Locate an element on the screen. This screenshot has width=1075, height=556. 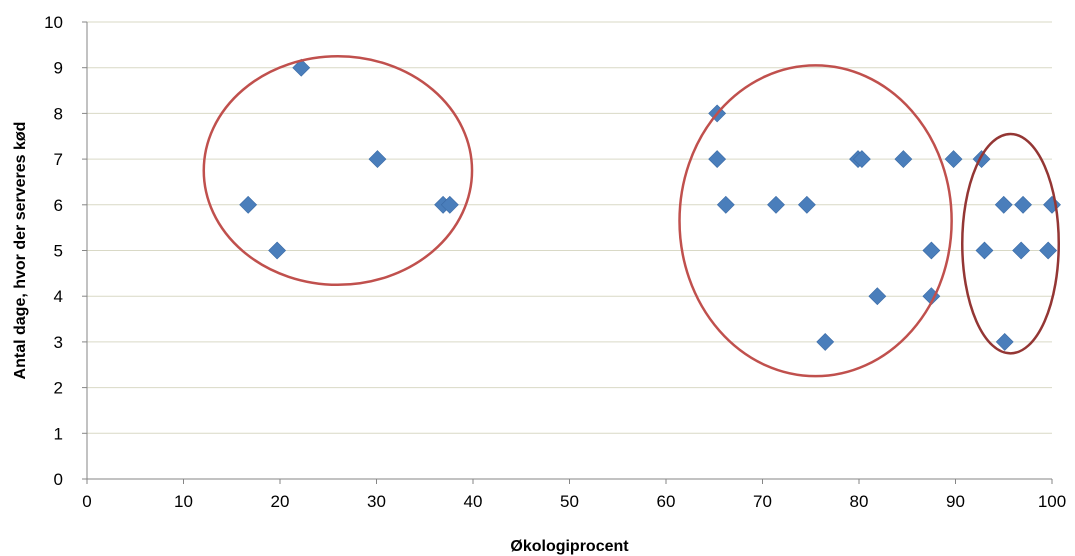
x-tick-label: 60 is located at coordinates (666, 501).